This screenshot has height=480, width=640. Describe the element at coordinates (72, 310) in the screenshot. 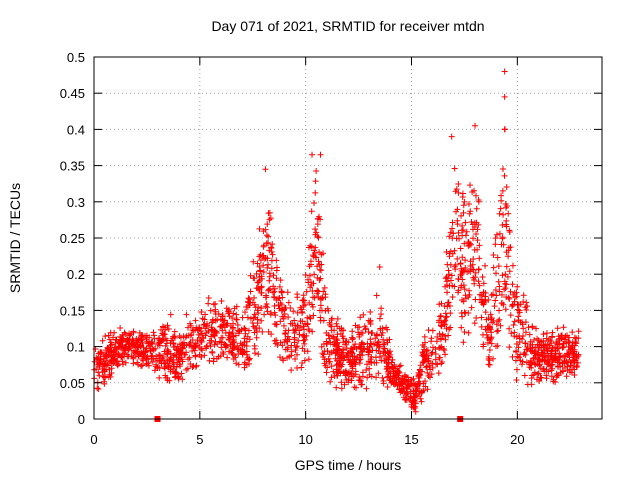

I see `y-tick-label: 0.15` at that location.